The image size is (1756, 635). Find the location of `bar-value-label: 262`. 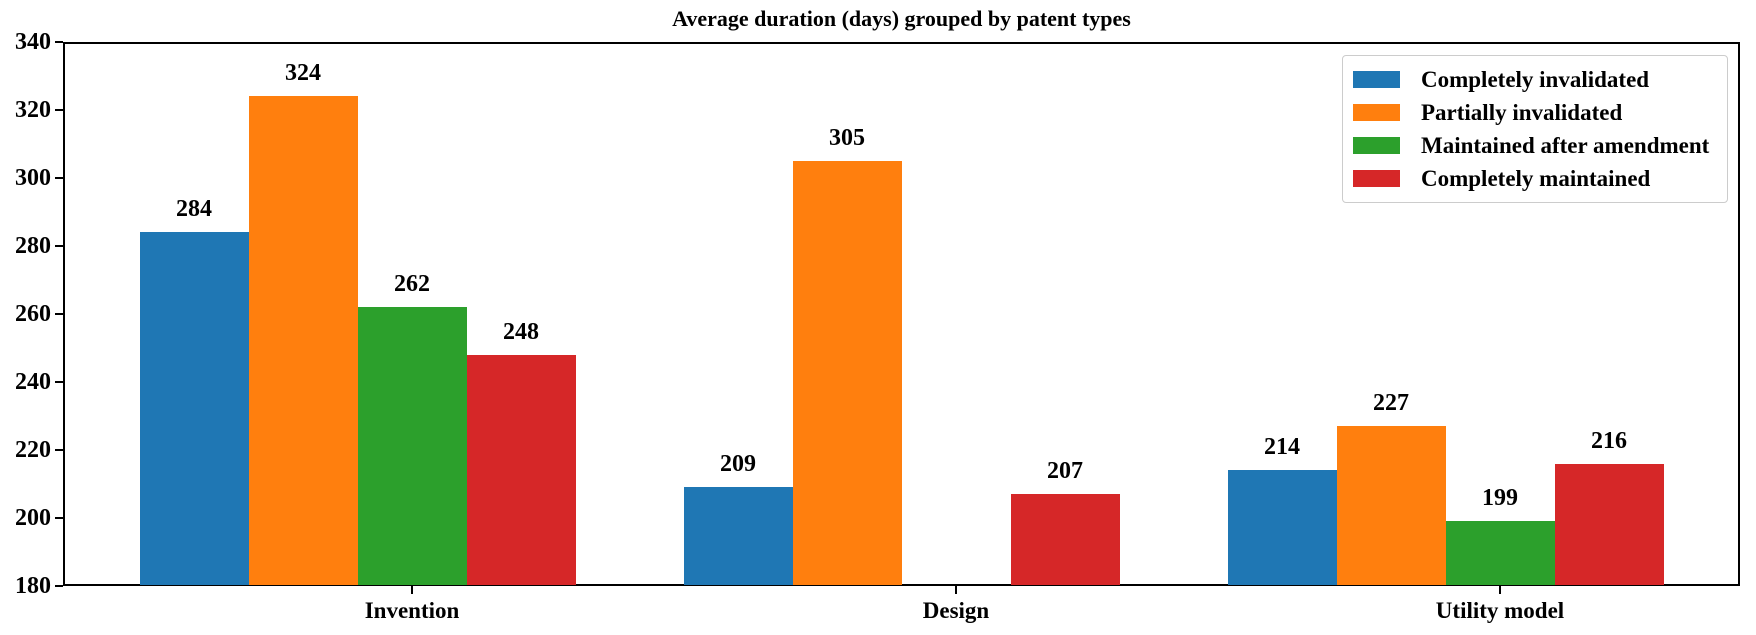

bar-value-label: 262 is located at coordinates (412, 284).